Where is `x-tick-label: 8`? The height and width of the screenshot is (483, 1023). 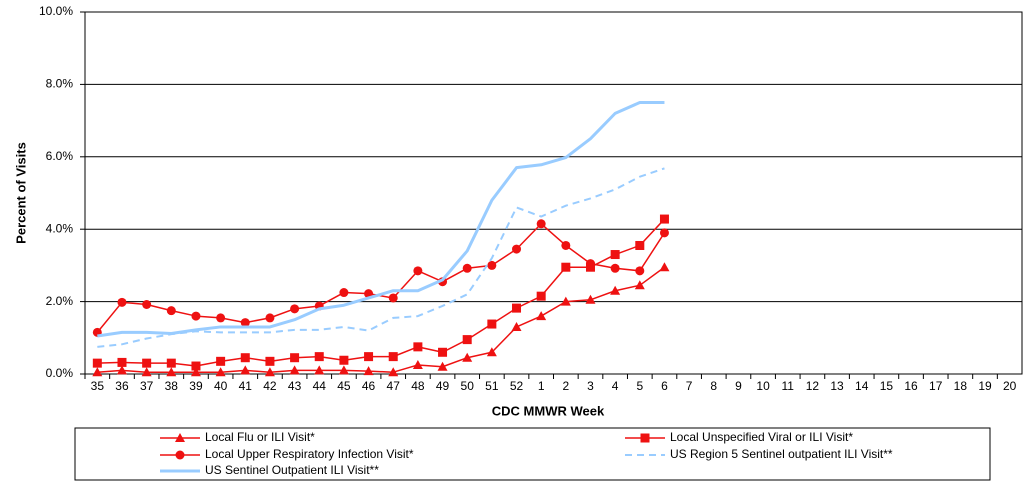 x-tick-label: 8 is located at coordinates (713, 386).